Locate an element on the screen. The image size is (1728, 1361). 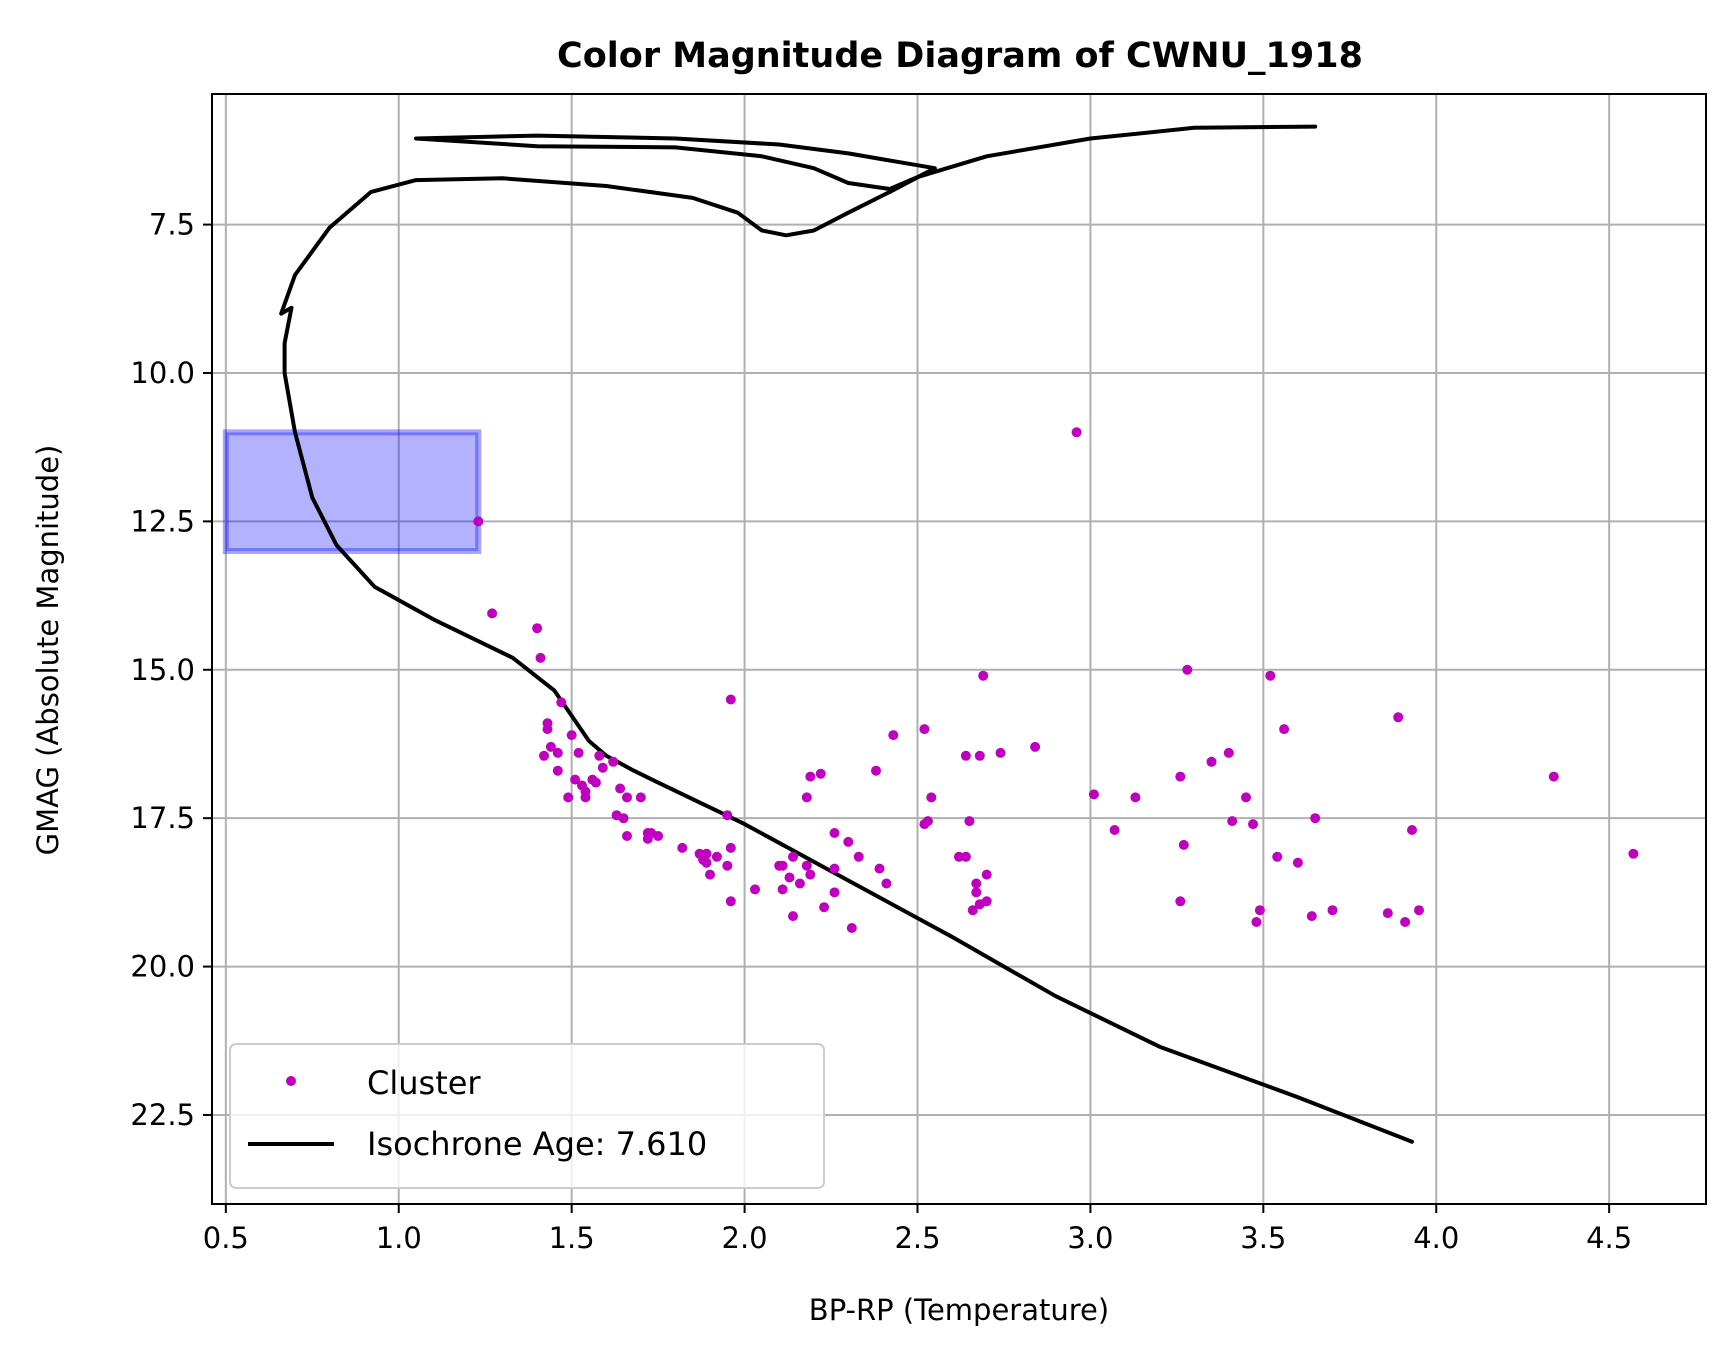
y-tick-label: 7.5 is located at coordinates (172, 225).